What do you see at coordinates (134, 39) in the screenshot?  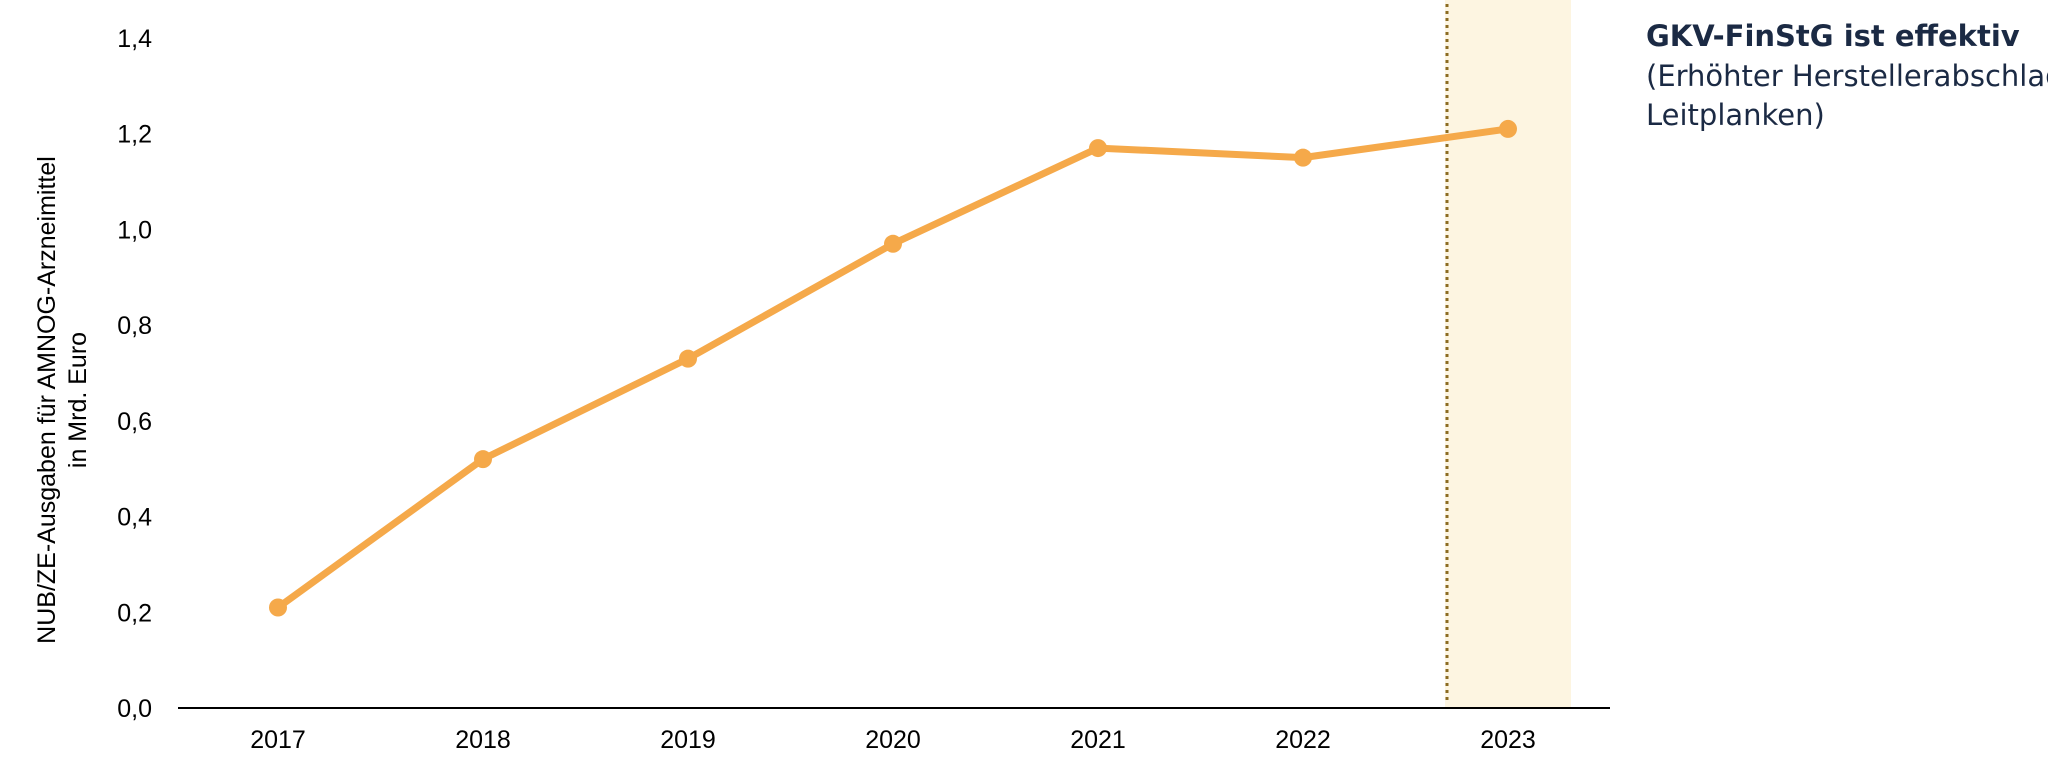 I see `y-tick-label: 1,4` at bounding box center [134, 39].